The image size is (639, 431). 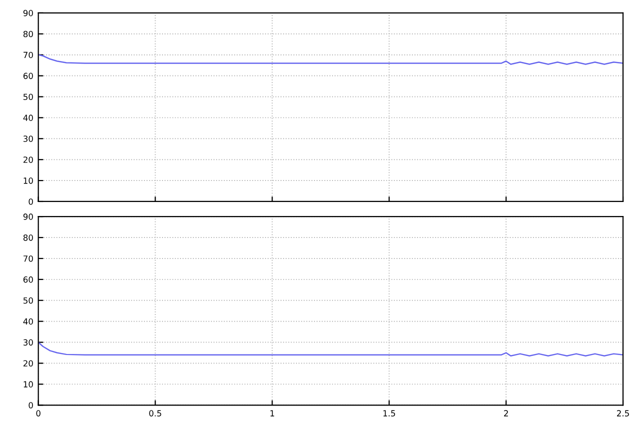 What do you see at coordinates (506, 413) in the screenshot?
I see `x-tick-label: 2` at bounding box center [506, 413].